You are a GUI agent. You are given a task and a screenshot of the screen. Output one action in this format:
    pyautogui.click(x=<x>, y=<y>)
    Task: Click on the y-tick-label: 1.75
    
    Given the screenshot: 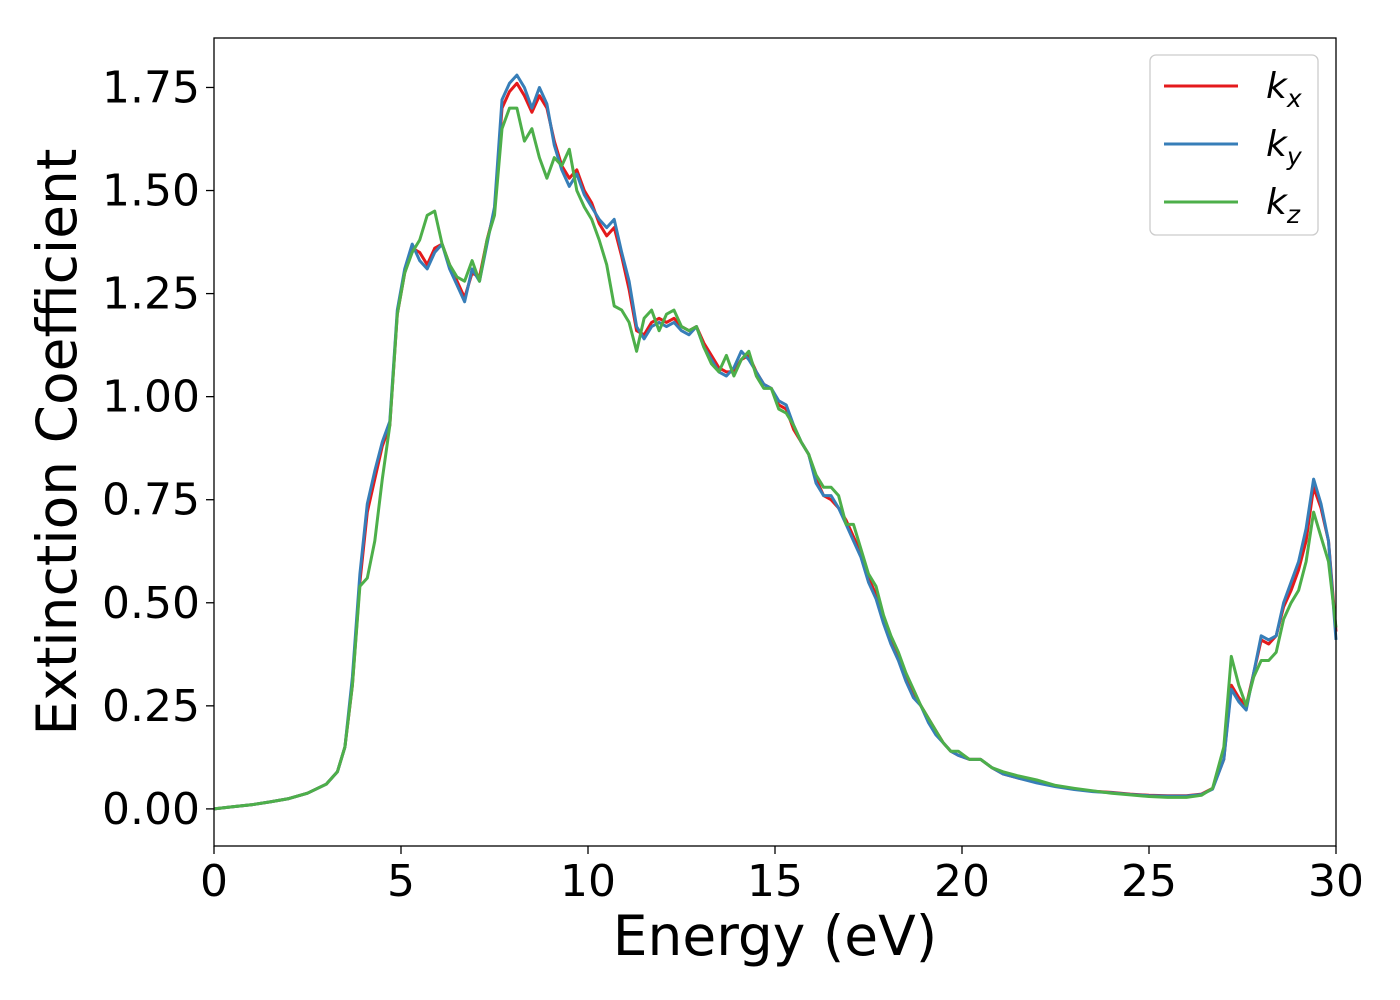 What is the action you would take?
    pyautogui.click(x=151, y=87)
    